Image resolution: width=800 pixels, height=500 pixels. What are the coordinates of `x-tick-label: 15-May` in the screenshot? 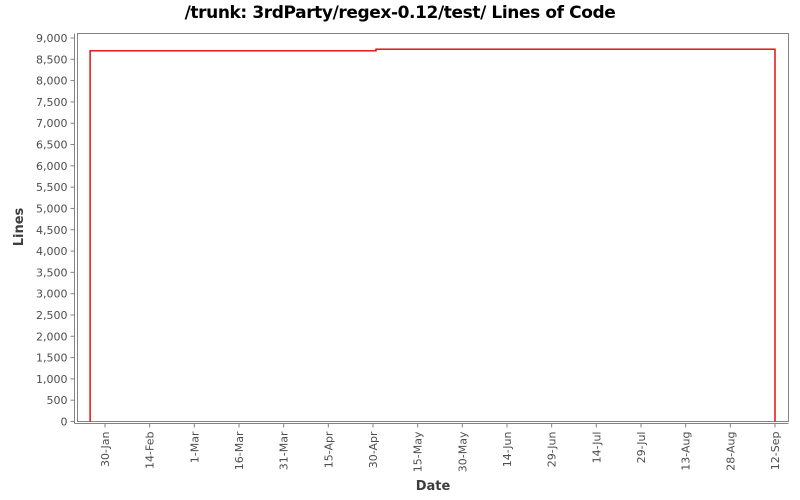 It's located at (418, 451).